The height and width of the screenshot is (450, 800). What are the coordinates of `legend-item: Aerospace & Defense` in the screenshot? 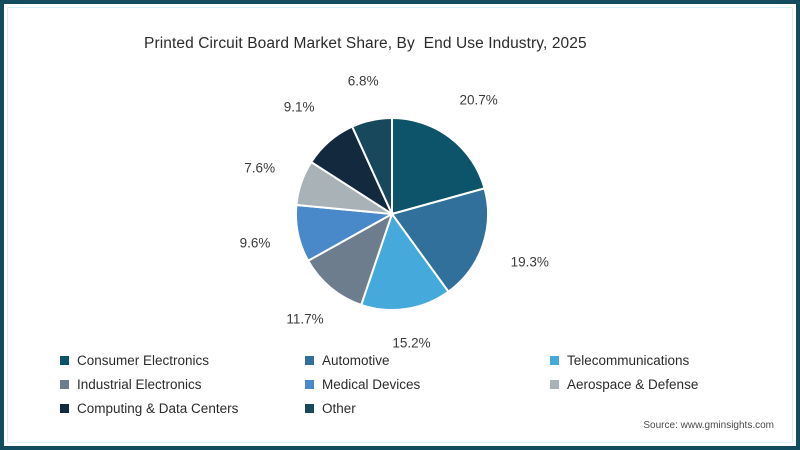 It's located at (650, 384).